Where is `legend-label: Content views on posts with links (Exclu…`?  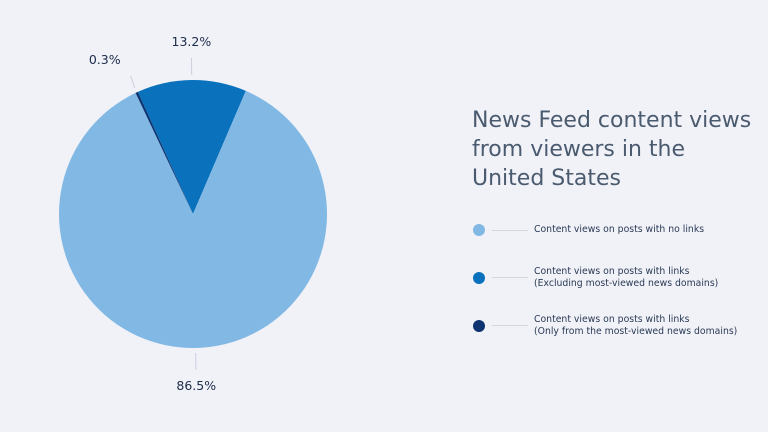 legend-label: Content views on posts with links (Exclu… is located at coordinates (626, 277).